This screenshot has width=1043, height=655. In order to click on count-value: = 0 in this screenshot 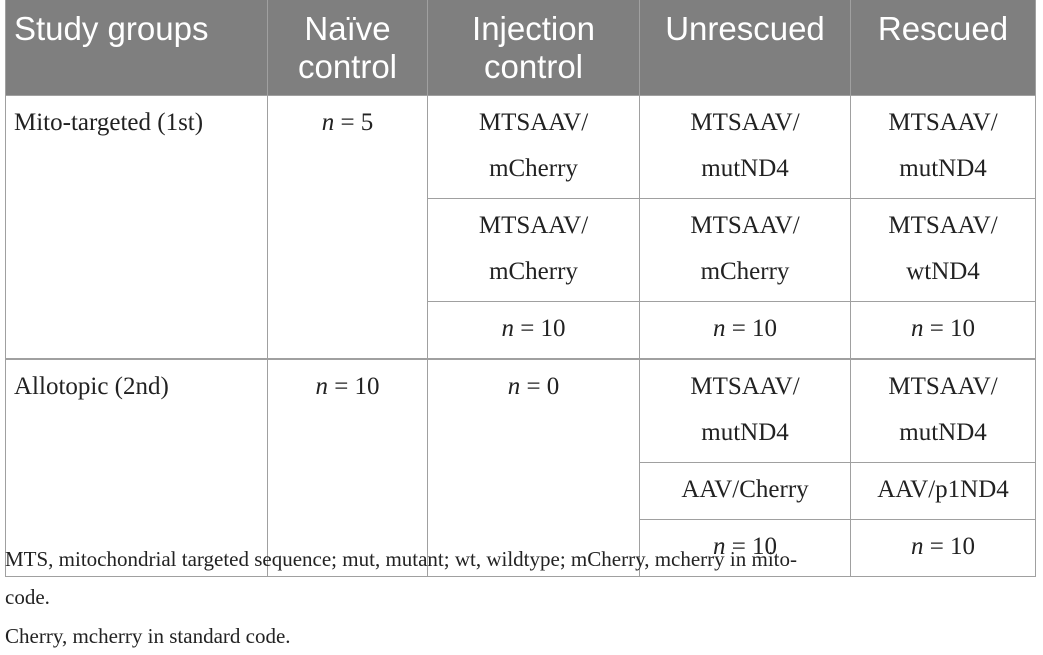, I will do `click(543, 386)`.